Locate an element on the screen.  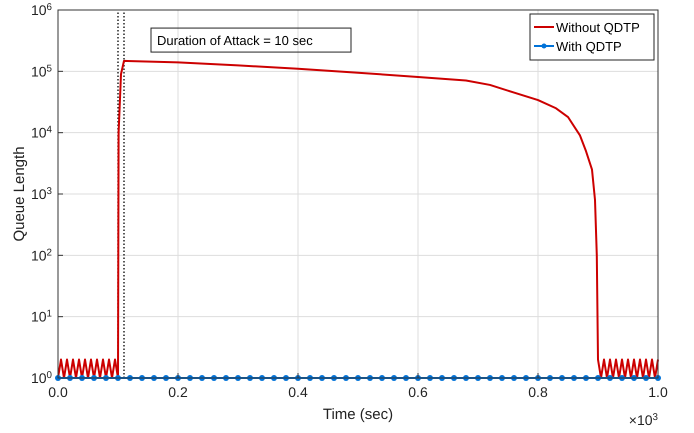
x-tick-label: 0.4 is located at coordinates (298, 392).